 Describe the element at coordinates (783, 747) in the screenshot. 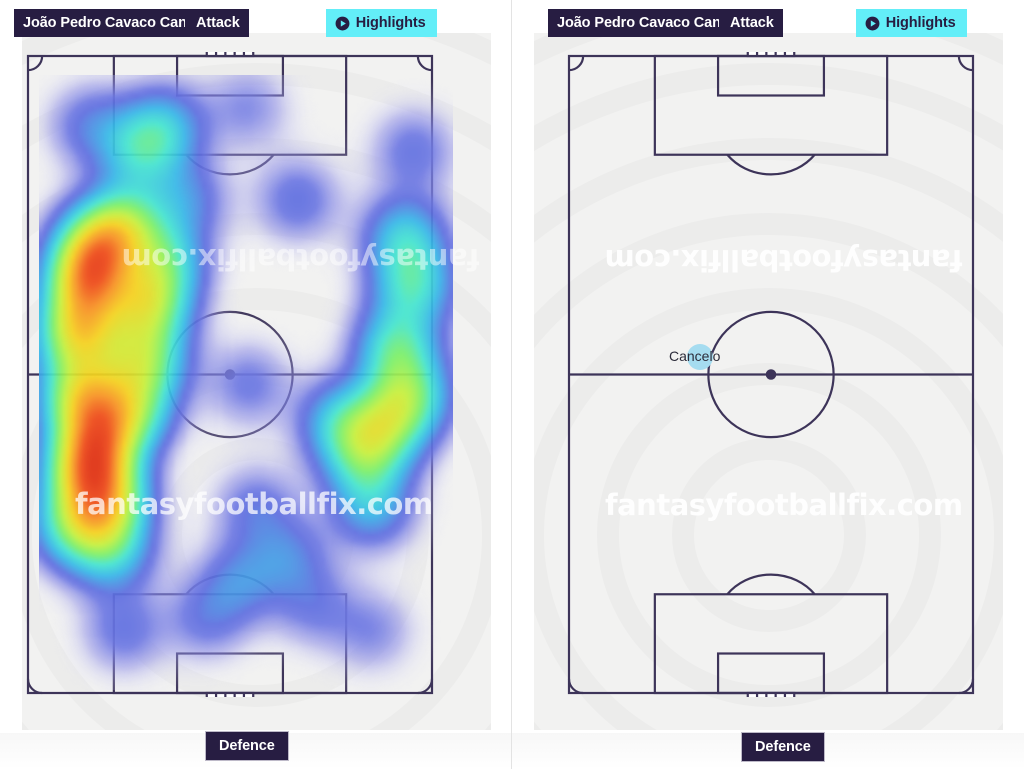

I see `defence-button-right: Defence` at that location.